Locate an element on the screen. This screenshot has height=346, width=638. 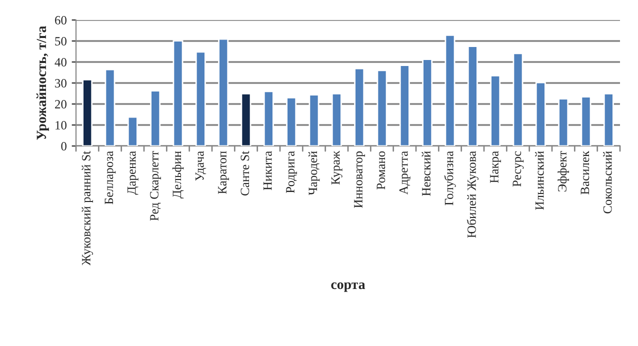
x-tick-label: Родрига is located at coordinates (291, 172).